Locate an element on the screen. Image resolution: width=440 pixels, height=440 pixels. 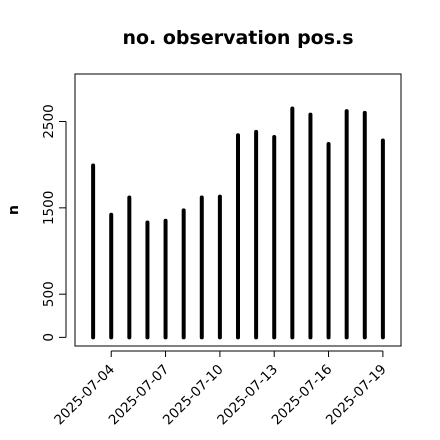
y-tick-label: 1500 is located at coordinates (49, 208).